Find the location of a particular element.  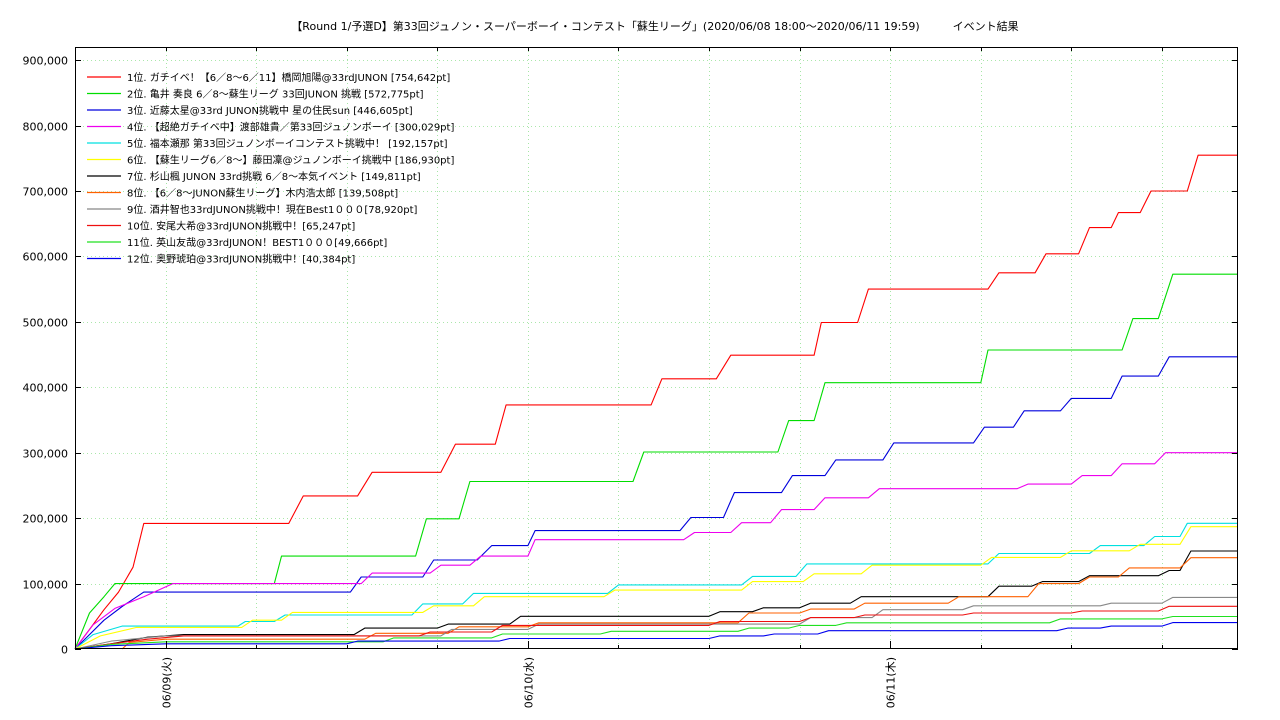

y-tick-label: 500,000 is located at coordinates (46, 323).